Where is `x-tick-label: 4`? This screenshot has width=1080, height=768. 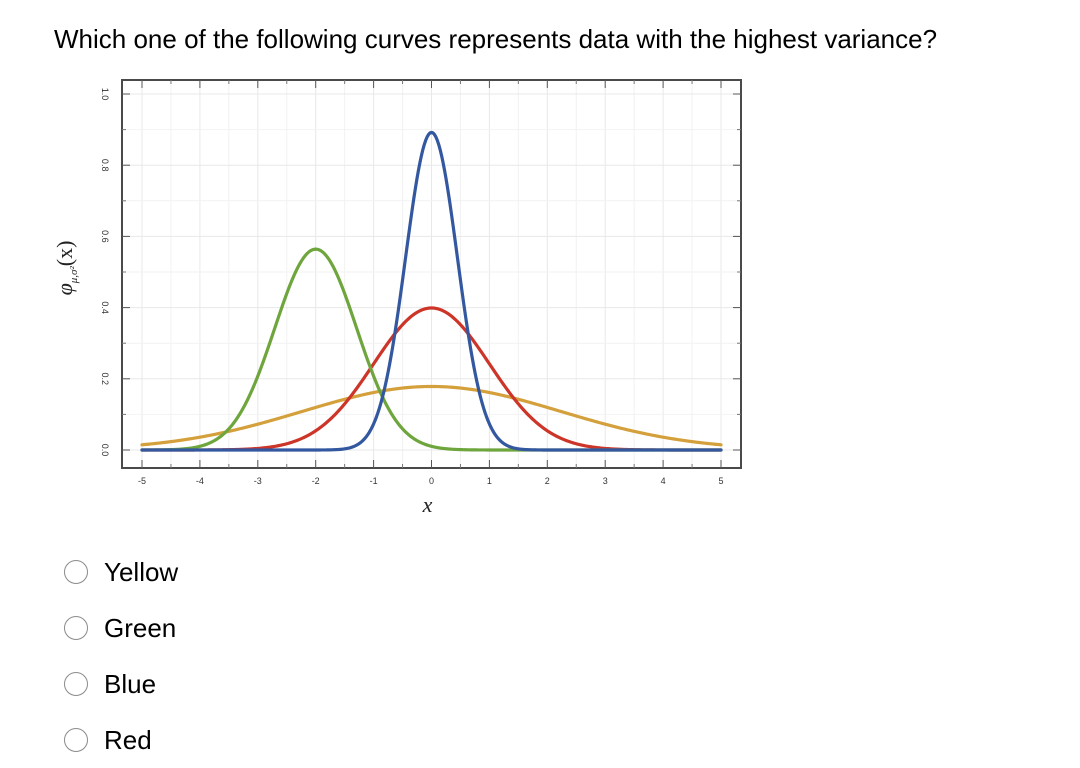
x-tick-label: 4 is located at coordinates (663, 481).